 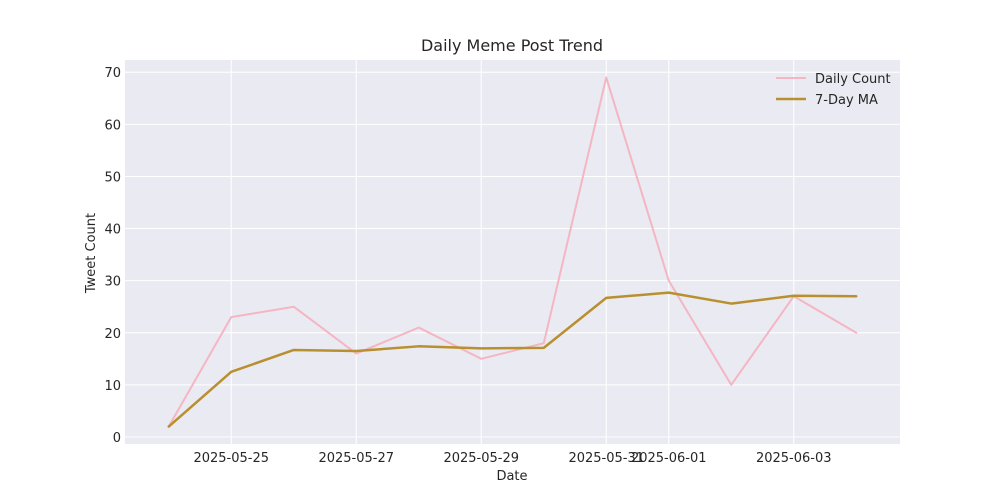 I want to click on y-axis-label: Tweet Count, so click(x=91, y=253).